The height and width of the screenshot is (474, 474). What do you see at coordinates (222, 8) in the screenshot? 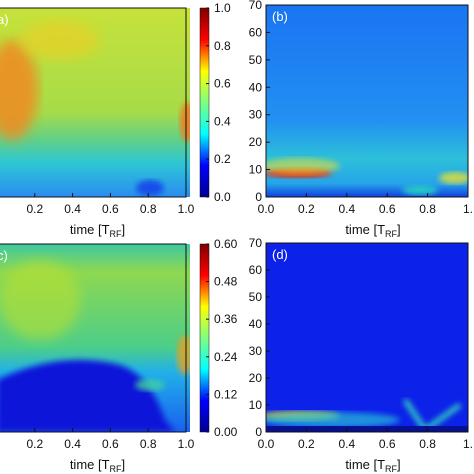
I see `colorbar-tick-label: 1.0` at bounding box center [222, 8].